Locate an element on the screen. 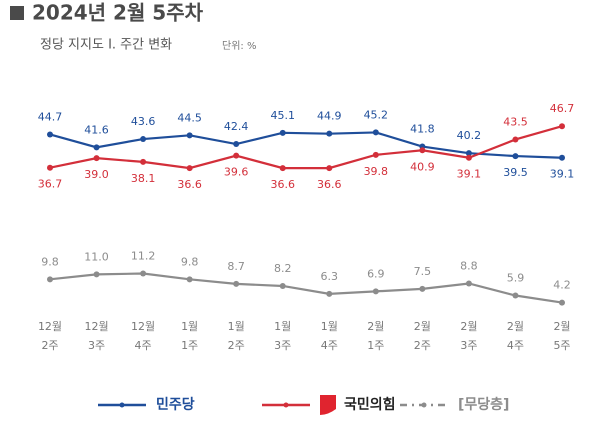 This screenshot has width=600, height=425. value-label: 8.2 is located at coordinates (283, 268).